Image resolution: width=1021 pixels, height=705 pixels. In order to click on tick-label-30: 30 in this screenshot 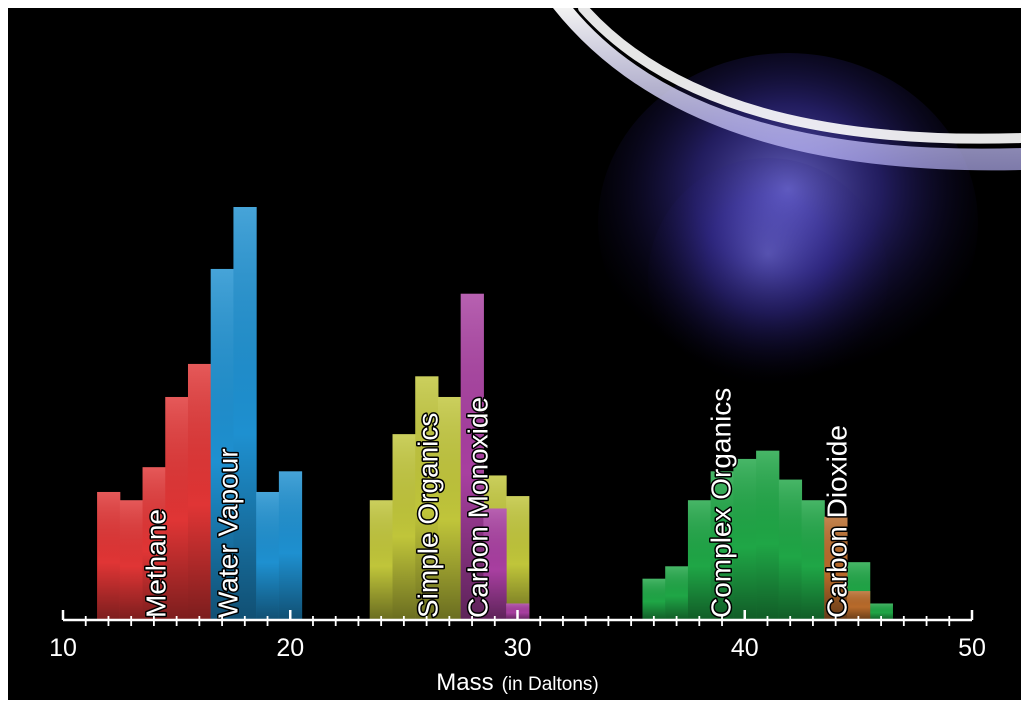, I will do `click(518, 648)`.